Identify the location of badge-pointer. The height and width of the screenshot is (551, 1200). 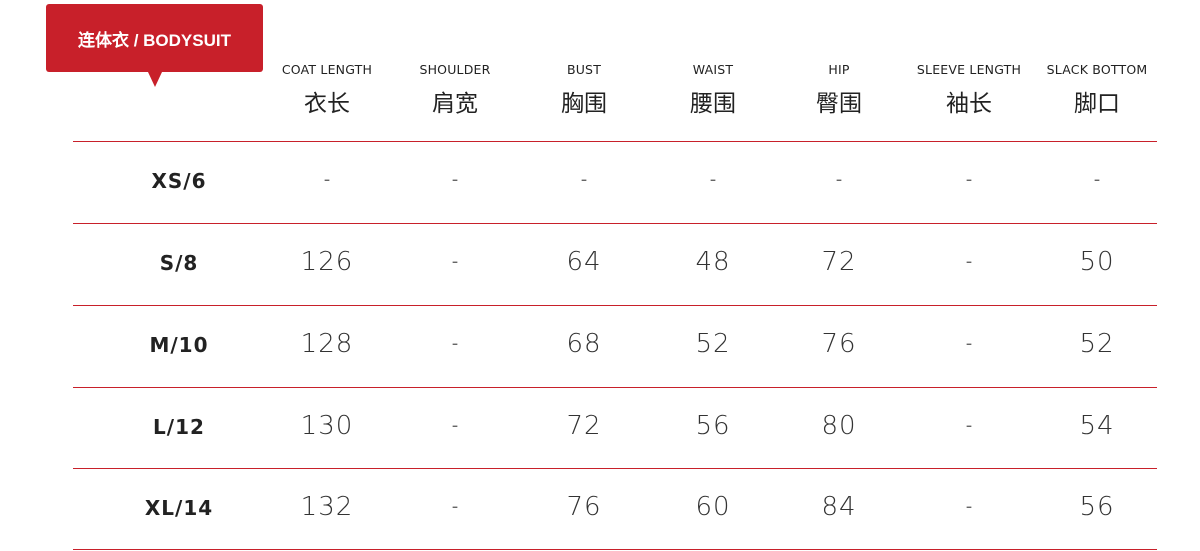
(155, 79).